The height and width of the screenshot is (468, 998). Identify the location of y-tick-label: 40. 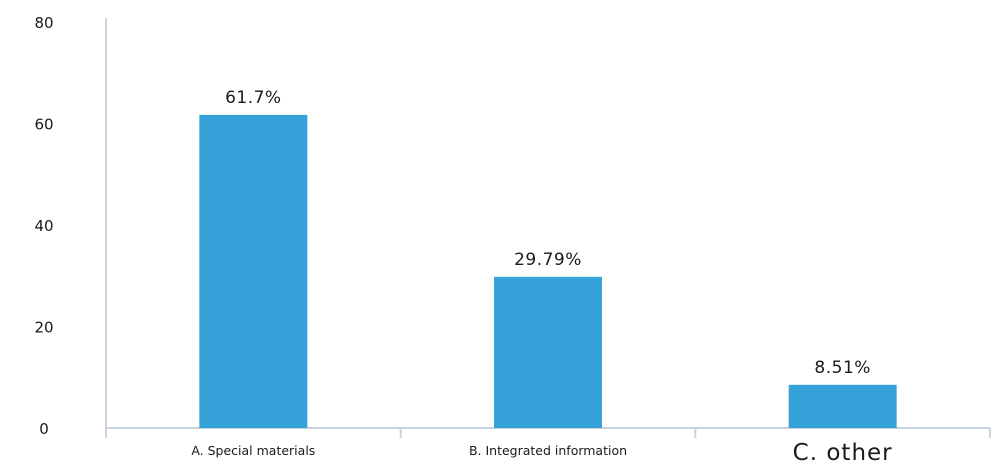
(43, 226).